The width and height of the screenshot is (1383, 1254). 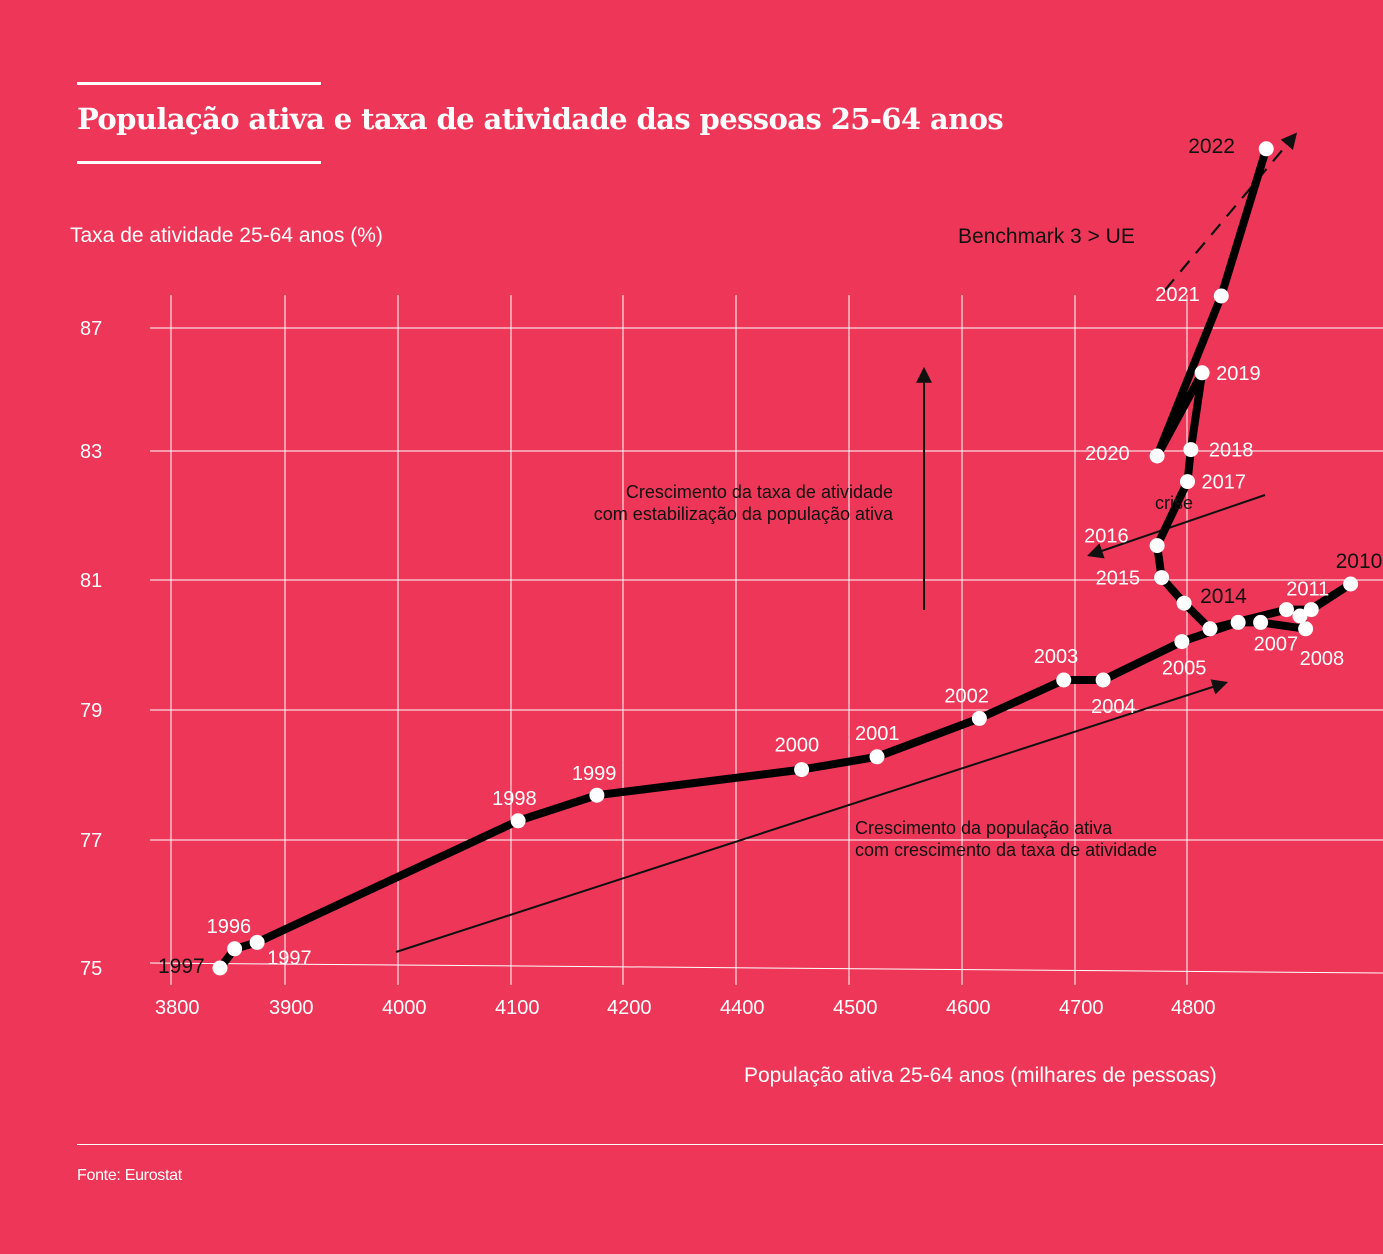 What do you see at coordinates (199, 83) in the screenshot?
I see `title-rule-top` at bounding box center [199, 83].